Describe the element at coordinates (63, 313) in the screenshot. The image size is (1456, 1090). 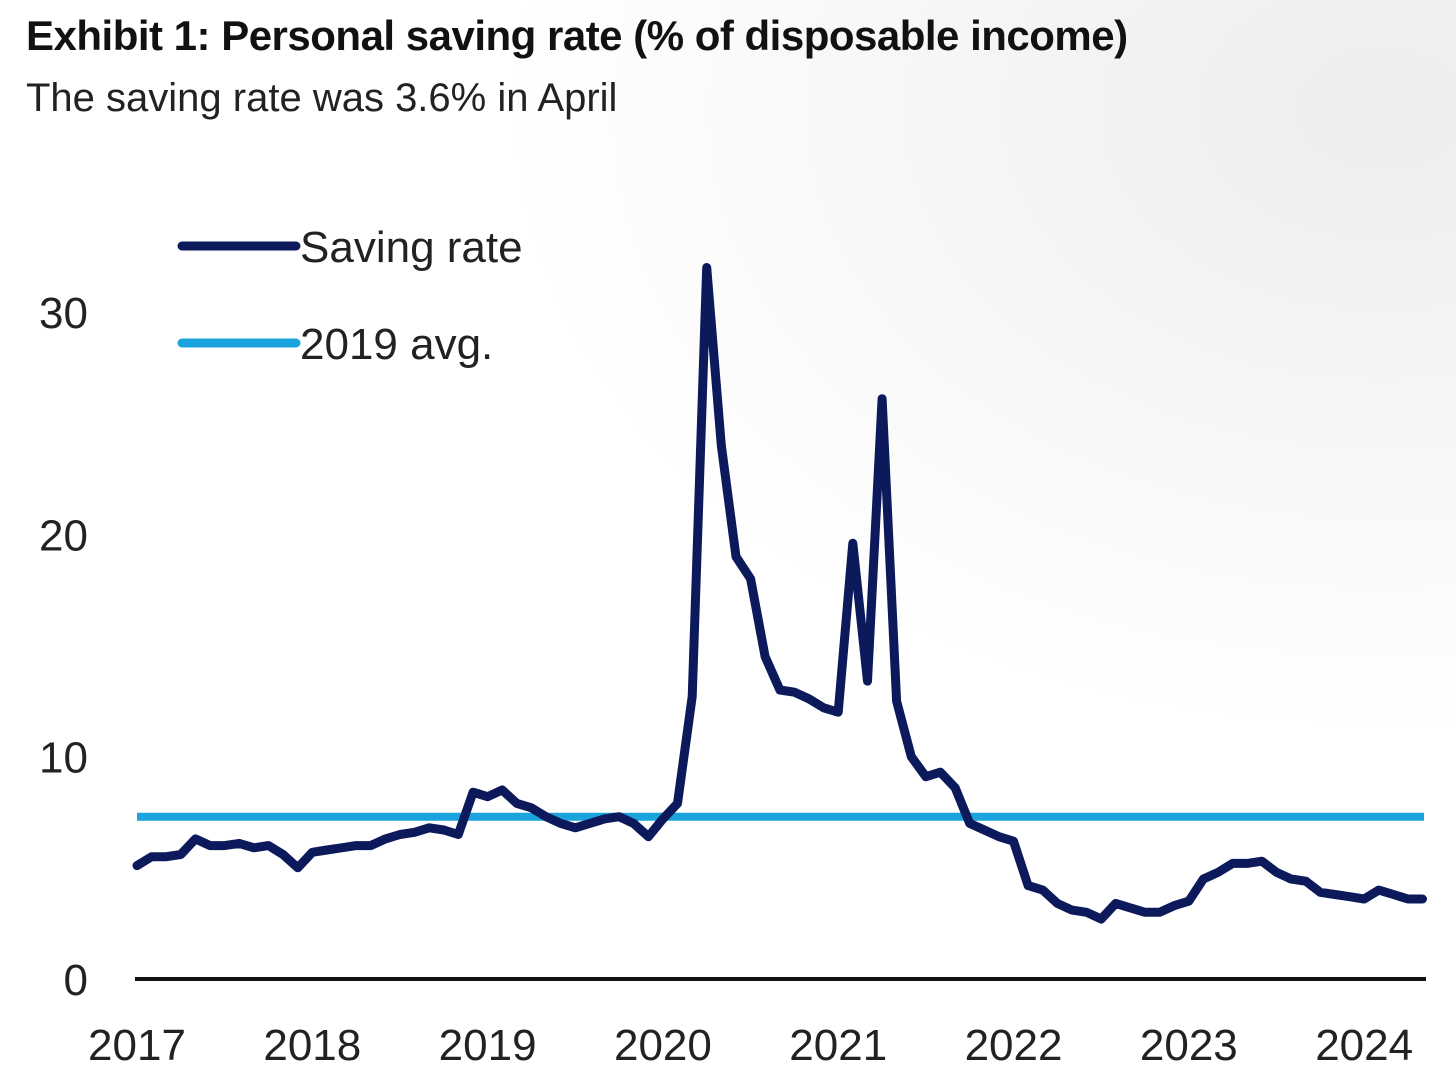
I see `y-tick-label: 30` at that location.